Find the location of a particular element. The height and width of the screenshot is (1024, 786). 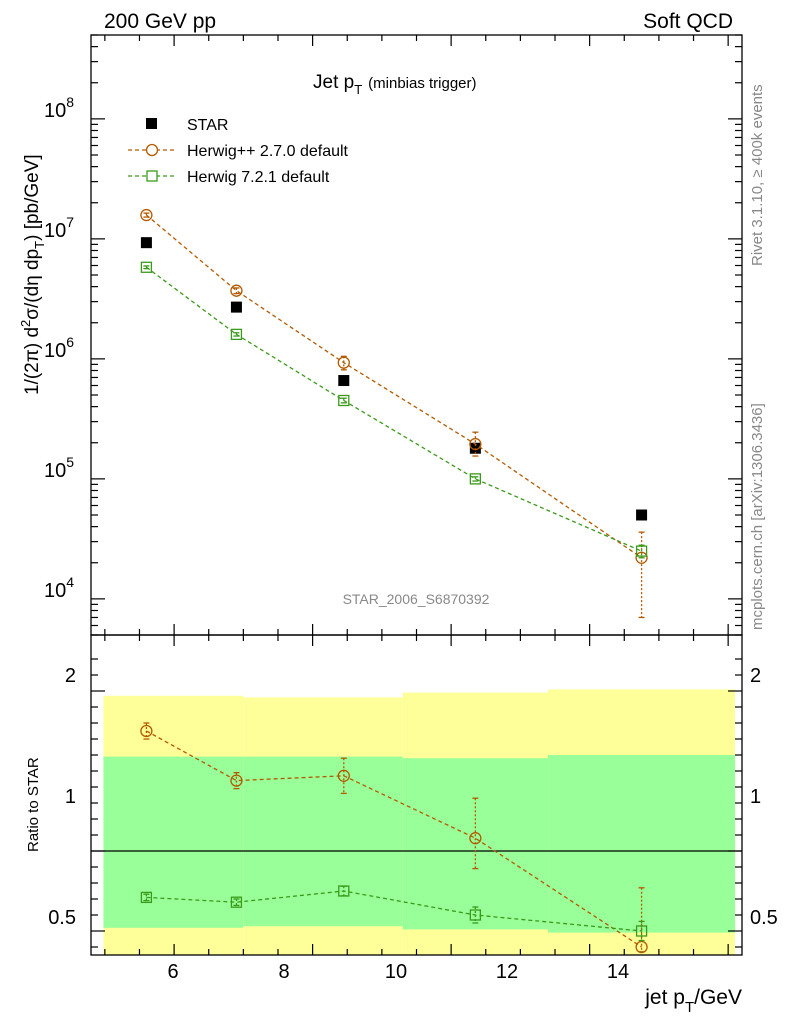

ratio-y-tick-2-right: 2 is located at coordinates (755, 676).